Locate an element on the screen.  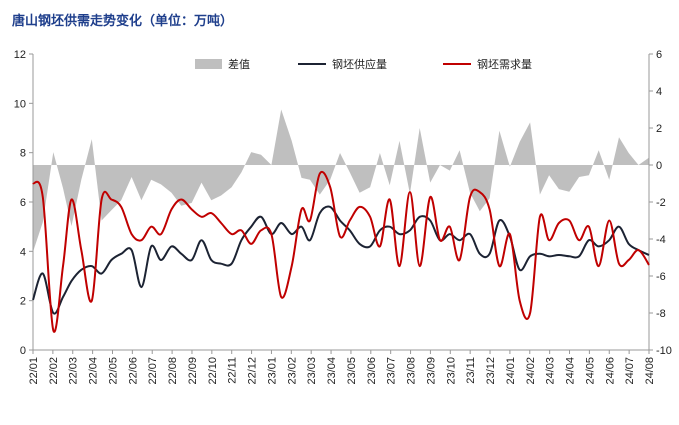
x-tick-label: 24/03 is located at coordinates (551, 371).